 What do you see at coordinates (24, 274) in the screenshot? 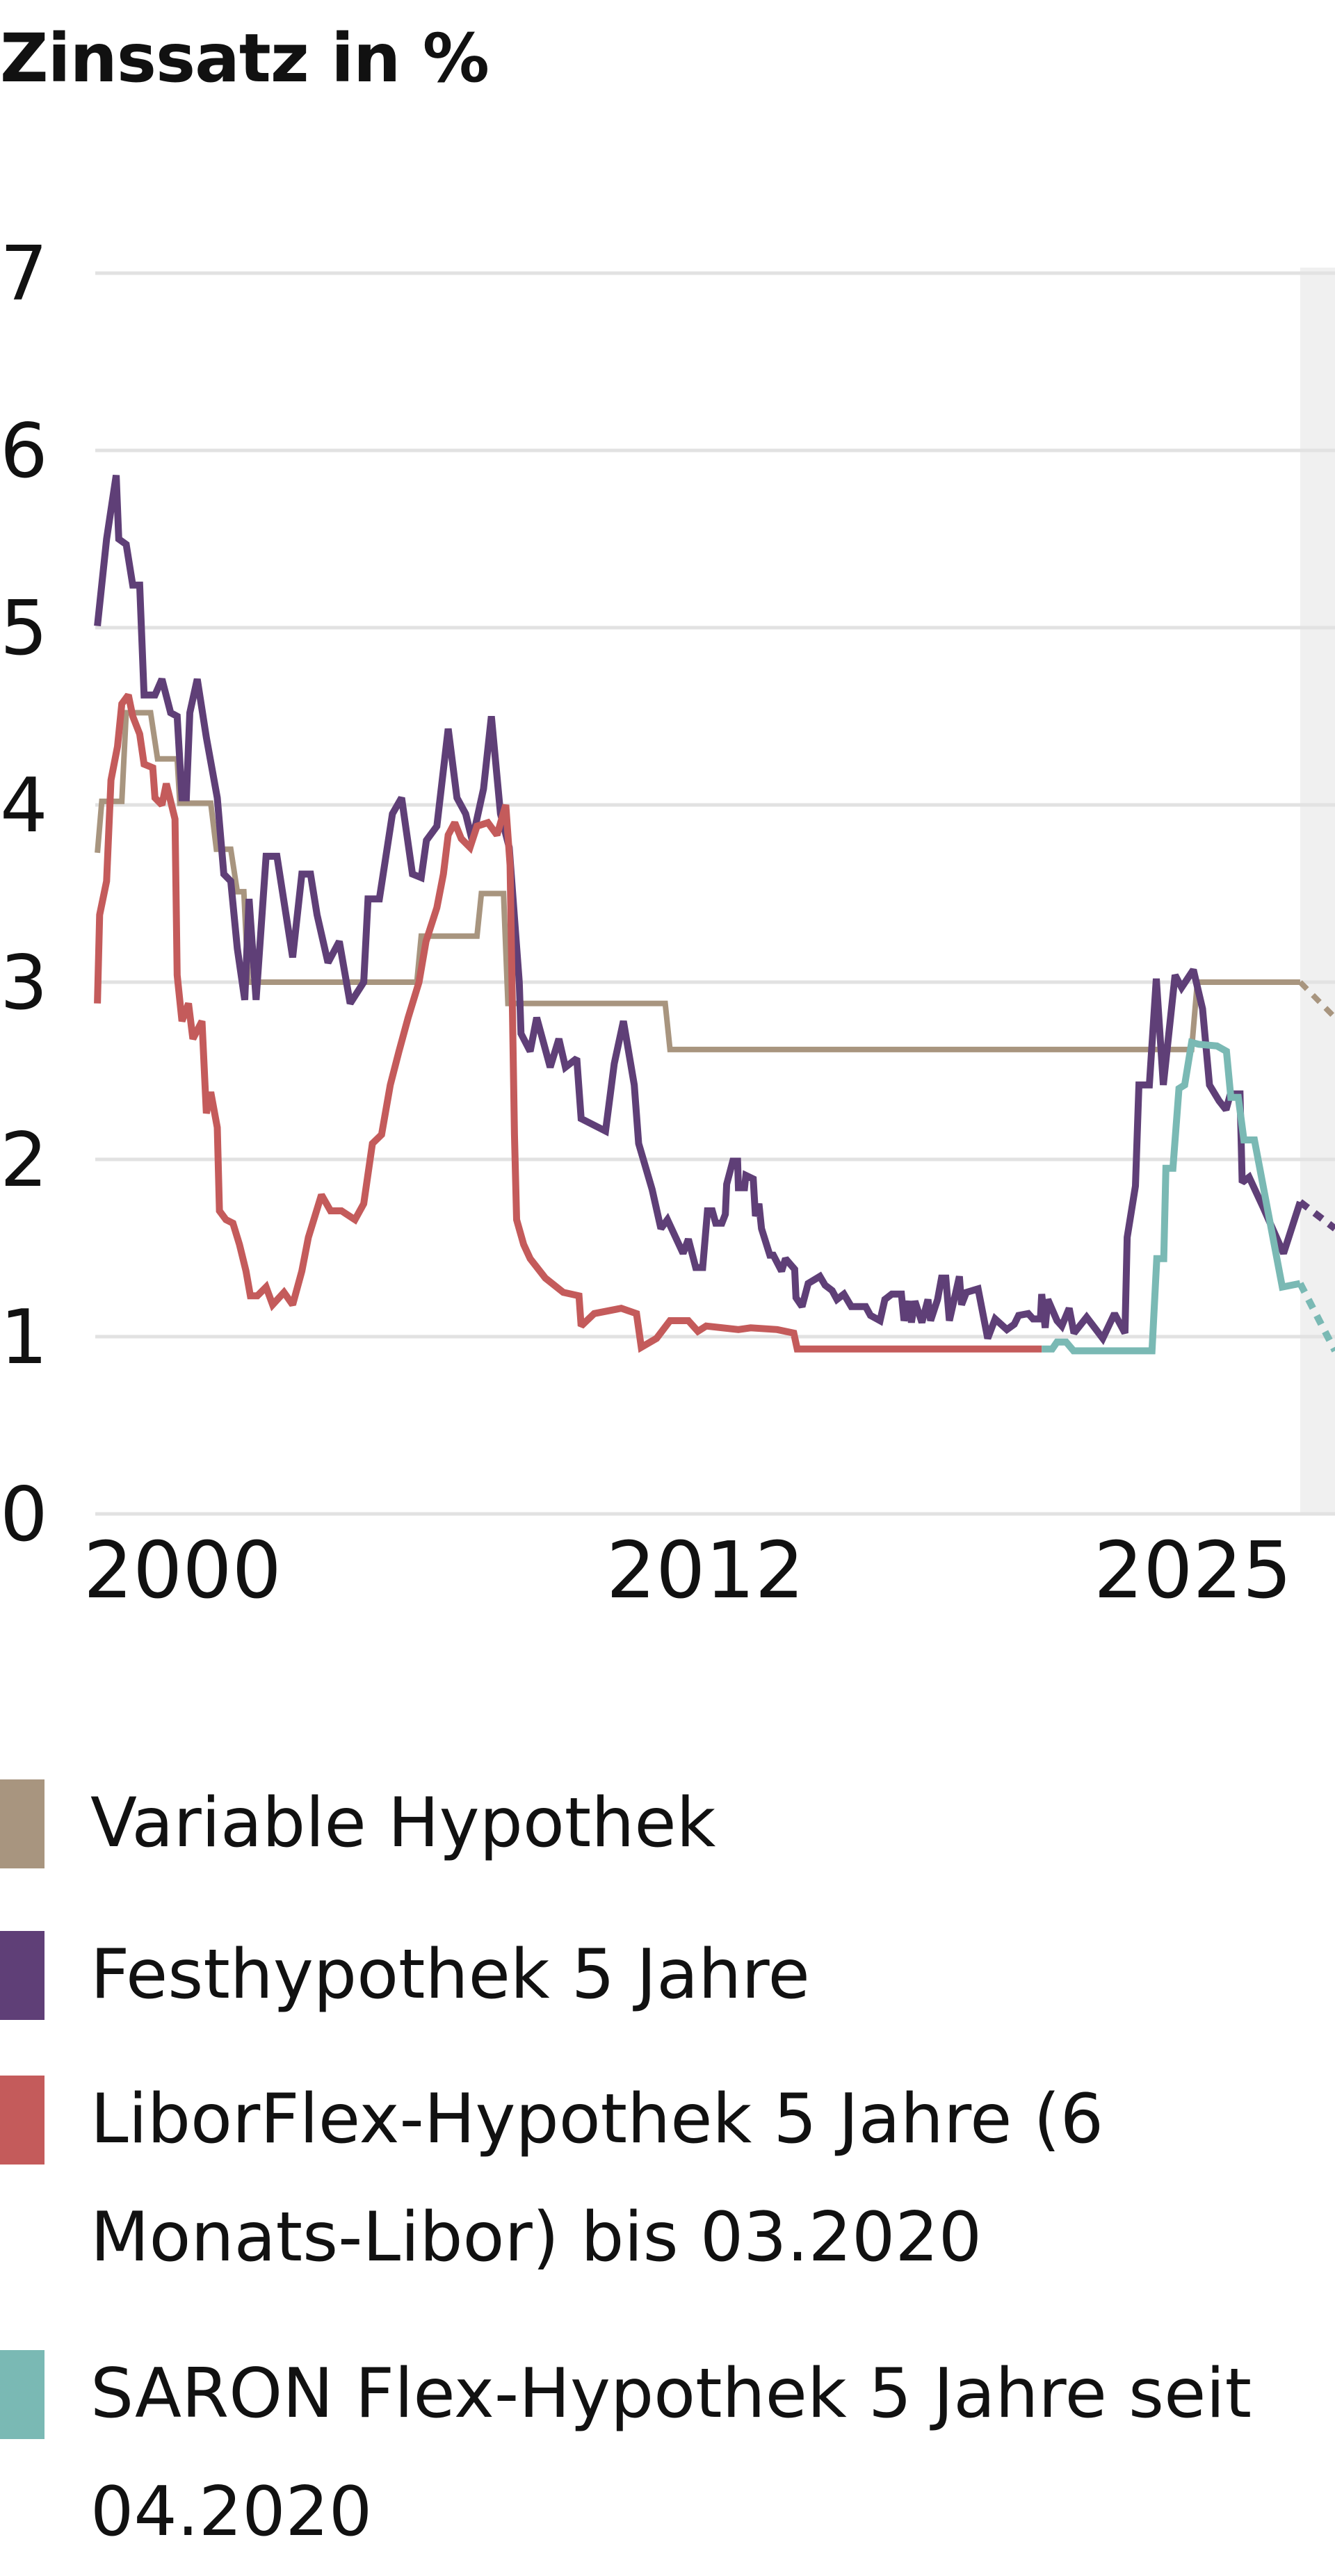
I see `y-tick-label: 7` at bounding box center [24, 274].